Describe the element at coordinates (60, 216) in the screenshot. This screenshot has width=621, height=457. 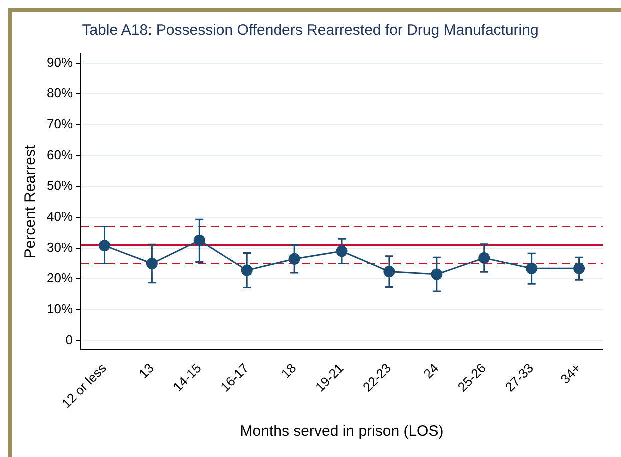
I see `y-tick-label: 40%` at that location.